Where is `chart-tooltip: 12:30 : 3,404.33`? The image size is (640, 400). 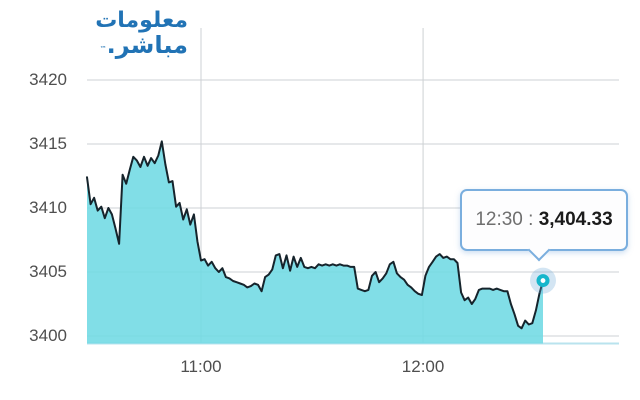 chart-tooltip: 12:30 : 3,404.33 is located at coordinates (544, 225).